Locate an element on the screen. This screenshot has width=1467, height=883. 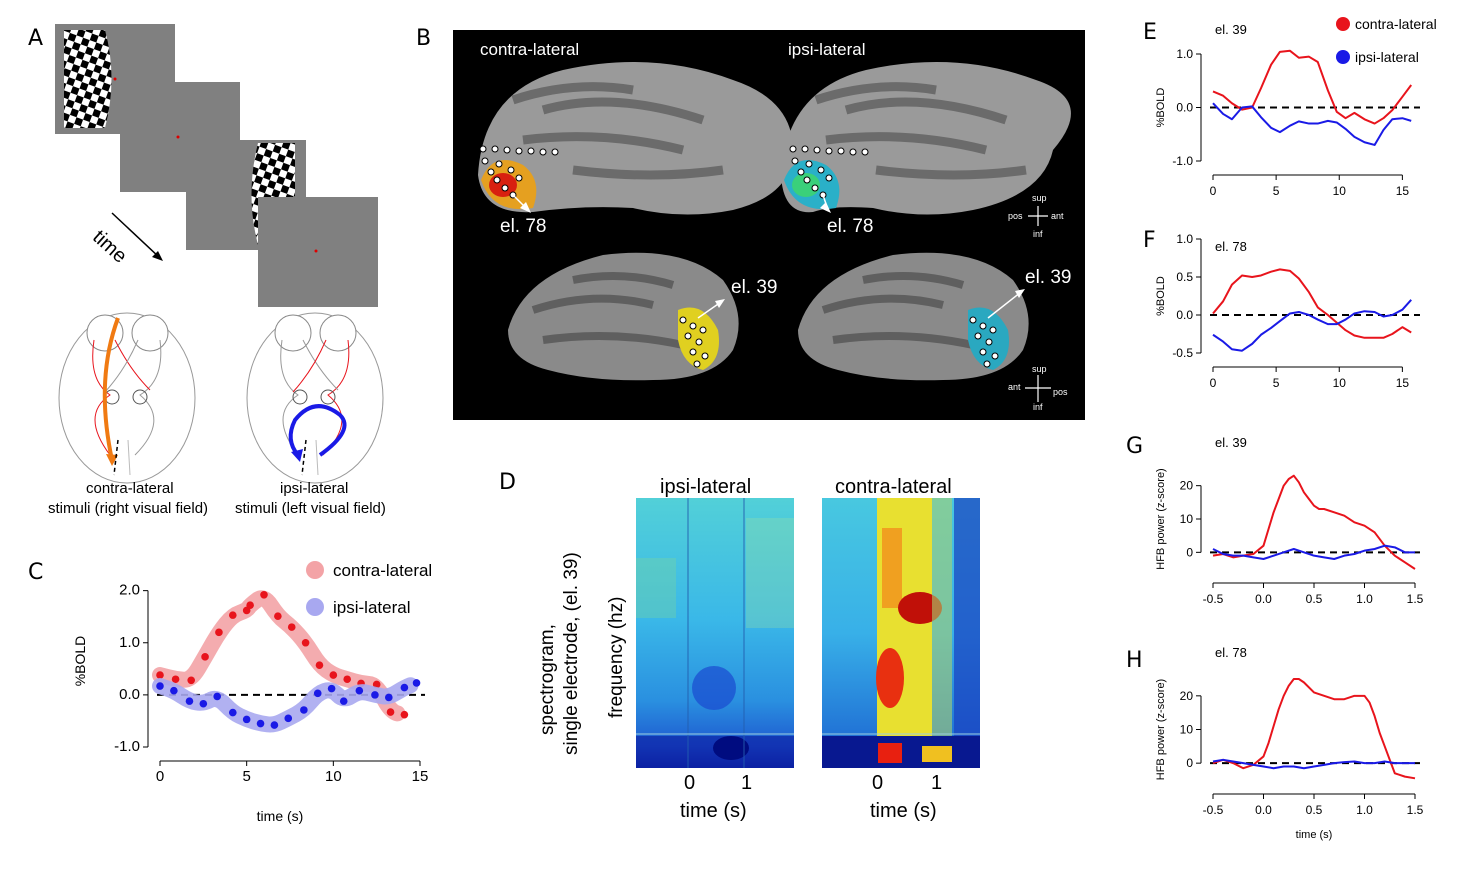
panel-label-g: G is located at coordinates (1135, 446).